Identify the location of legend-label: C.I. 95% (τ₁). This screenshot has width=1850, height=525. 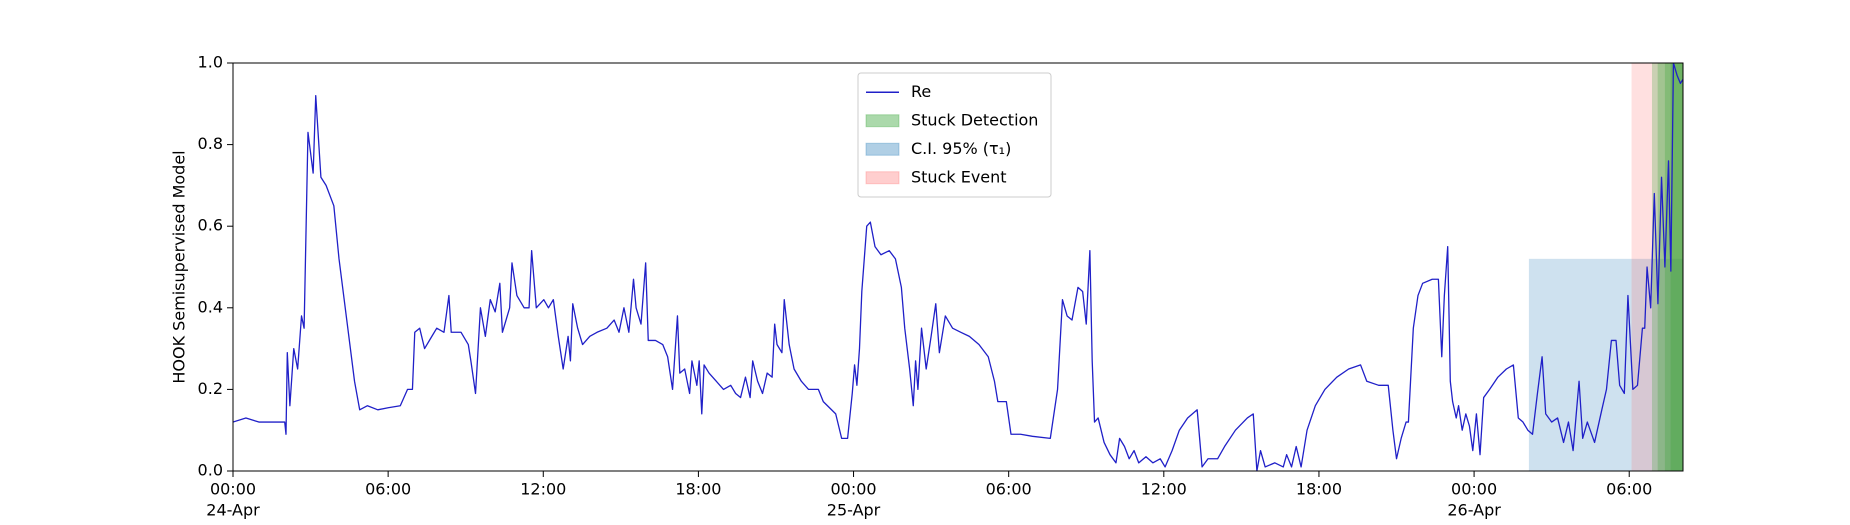
(961, 148).